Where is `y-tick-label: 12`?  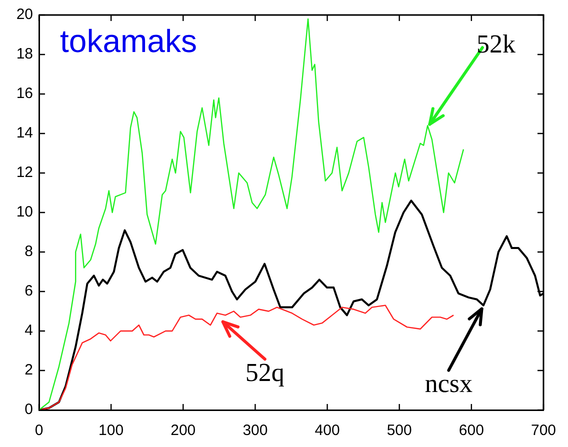
y-tick-label: 12 is located at coordinates (24, 173).